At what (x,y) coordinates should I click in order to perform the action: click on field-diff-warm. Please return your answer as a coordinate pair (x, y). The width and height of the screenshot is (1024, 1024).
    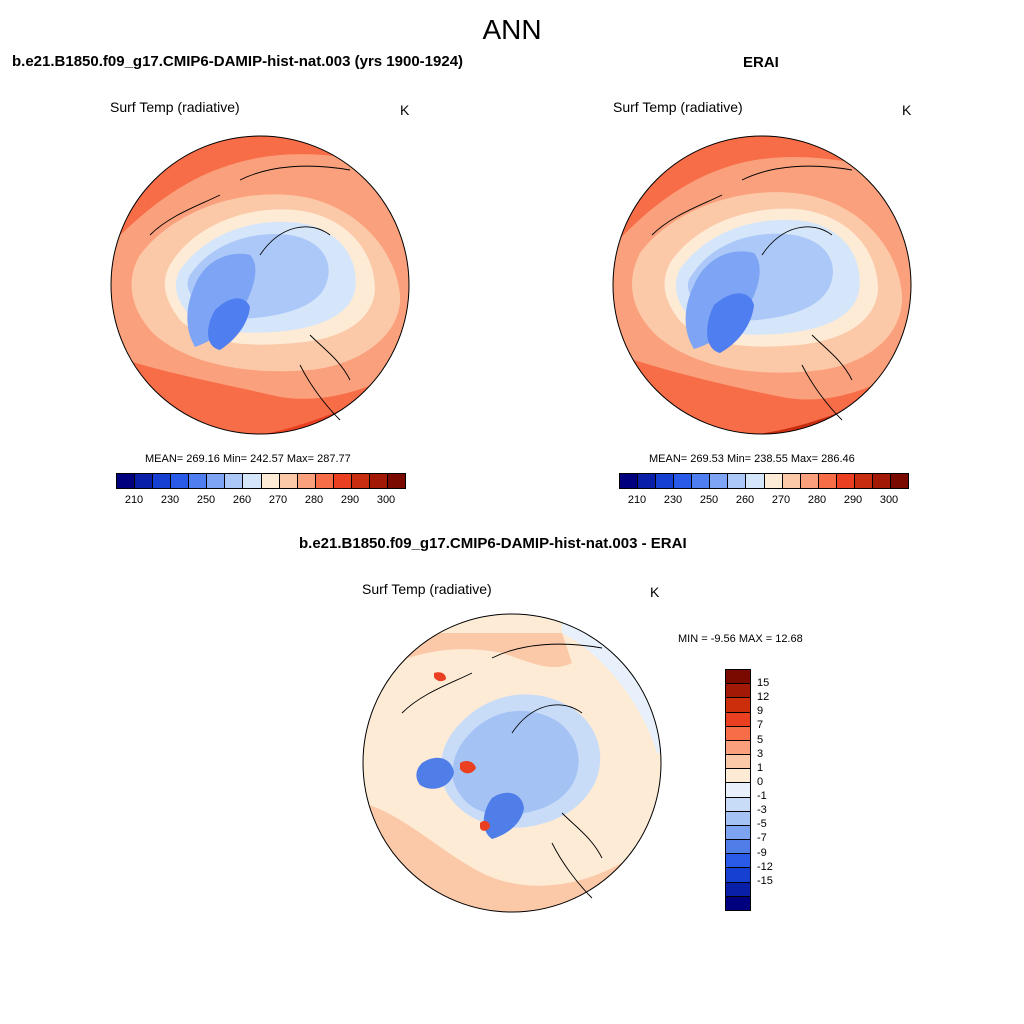
    Looking at the image, I should click on (512, 857).